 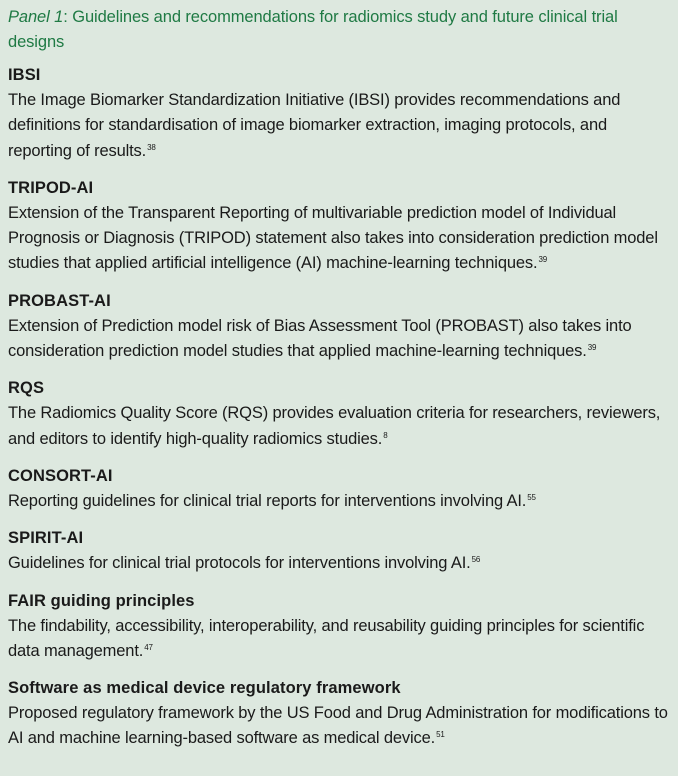 What do you see at coordinates (440, 735) in the screenshot?
I see `reference-number: 51` at bounding box center [440, 735].